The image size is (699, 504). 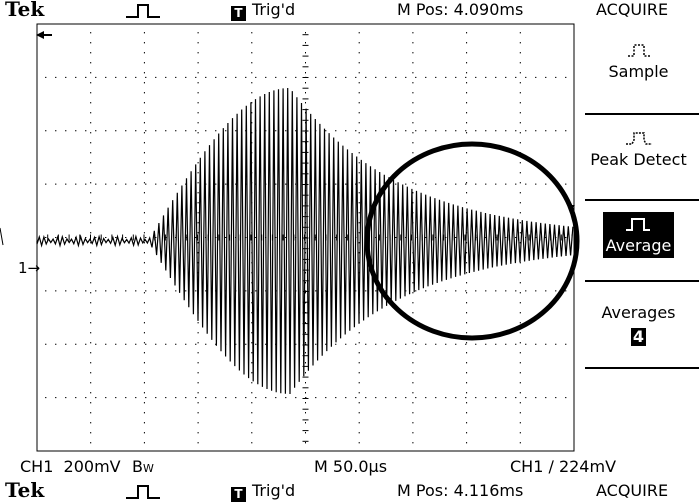 What do you see at coordinates (25, 490) in the screenshot?
I see `brand-logo-bottom: Tek` at bounding box center [25, 490].